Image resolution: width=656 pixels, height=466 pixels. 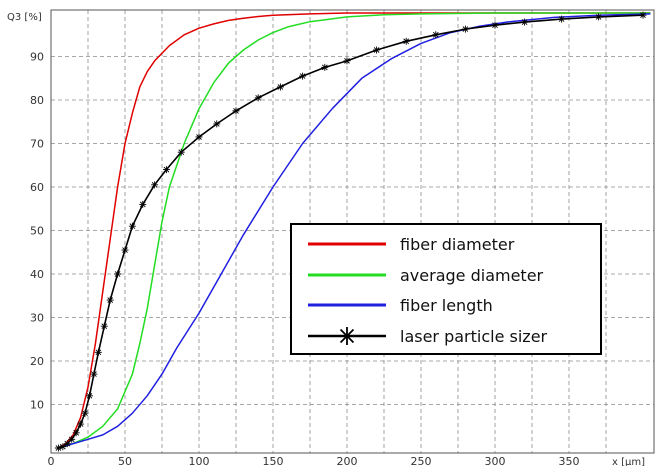 What do you see at coordinates (37, 405) in the screenshot?
I see `y-tick-label: 10` at bounding box center [37, 405].